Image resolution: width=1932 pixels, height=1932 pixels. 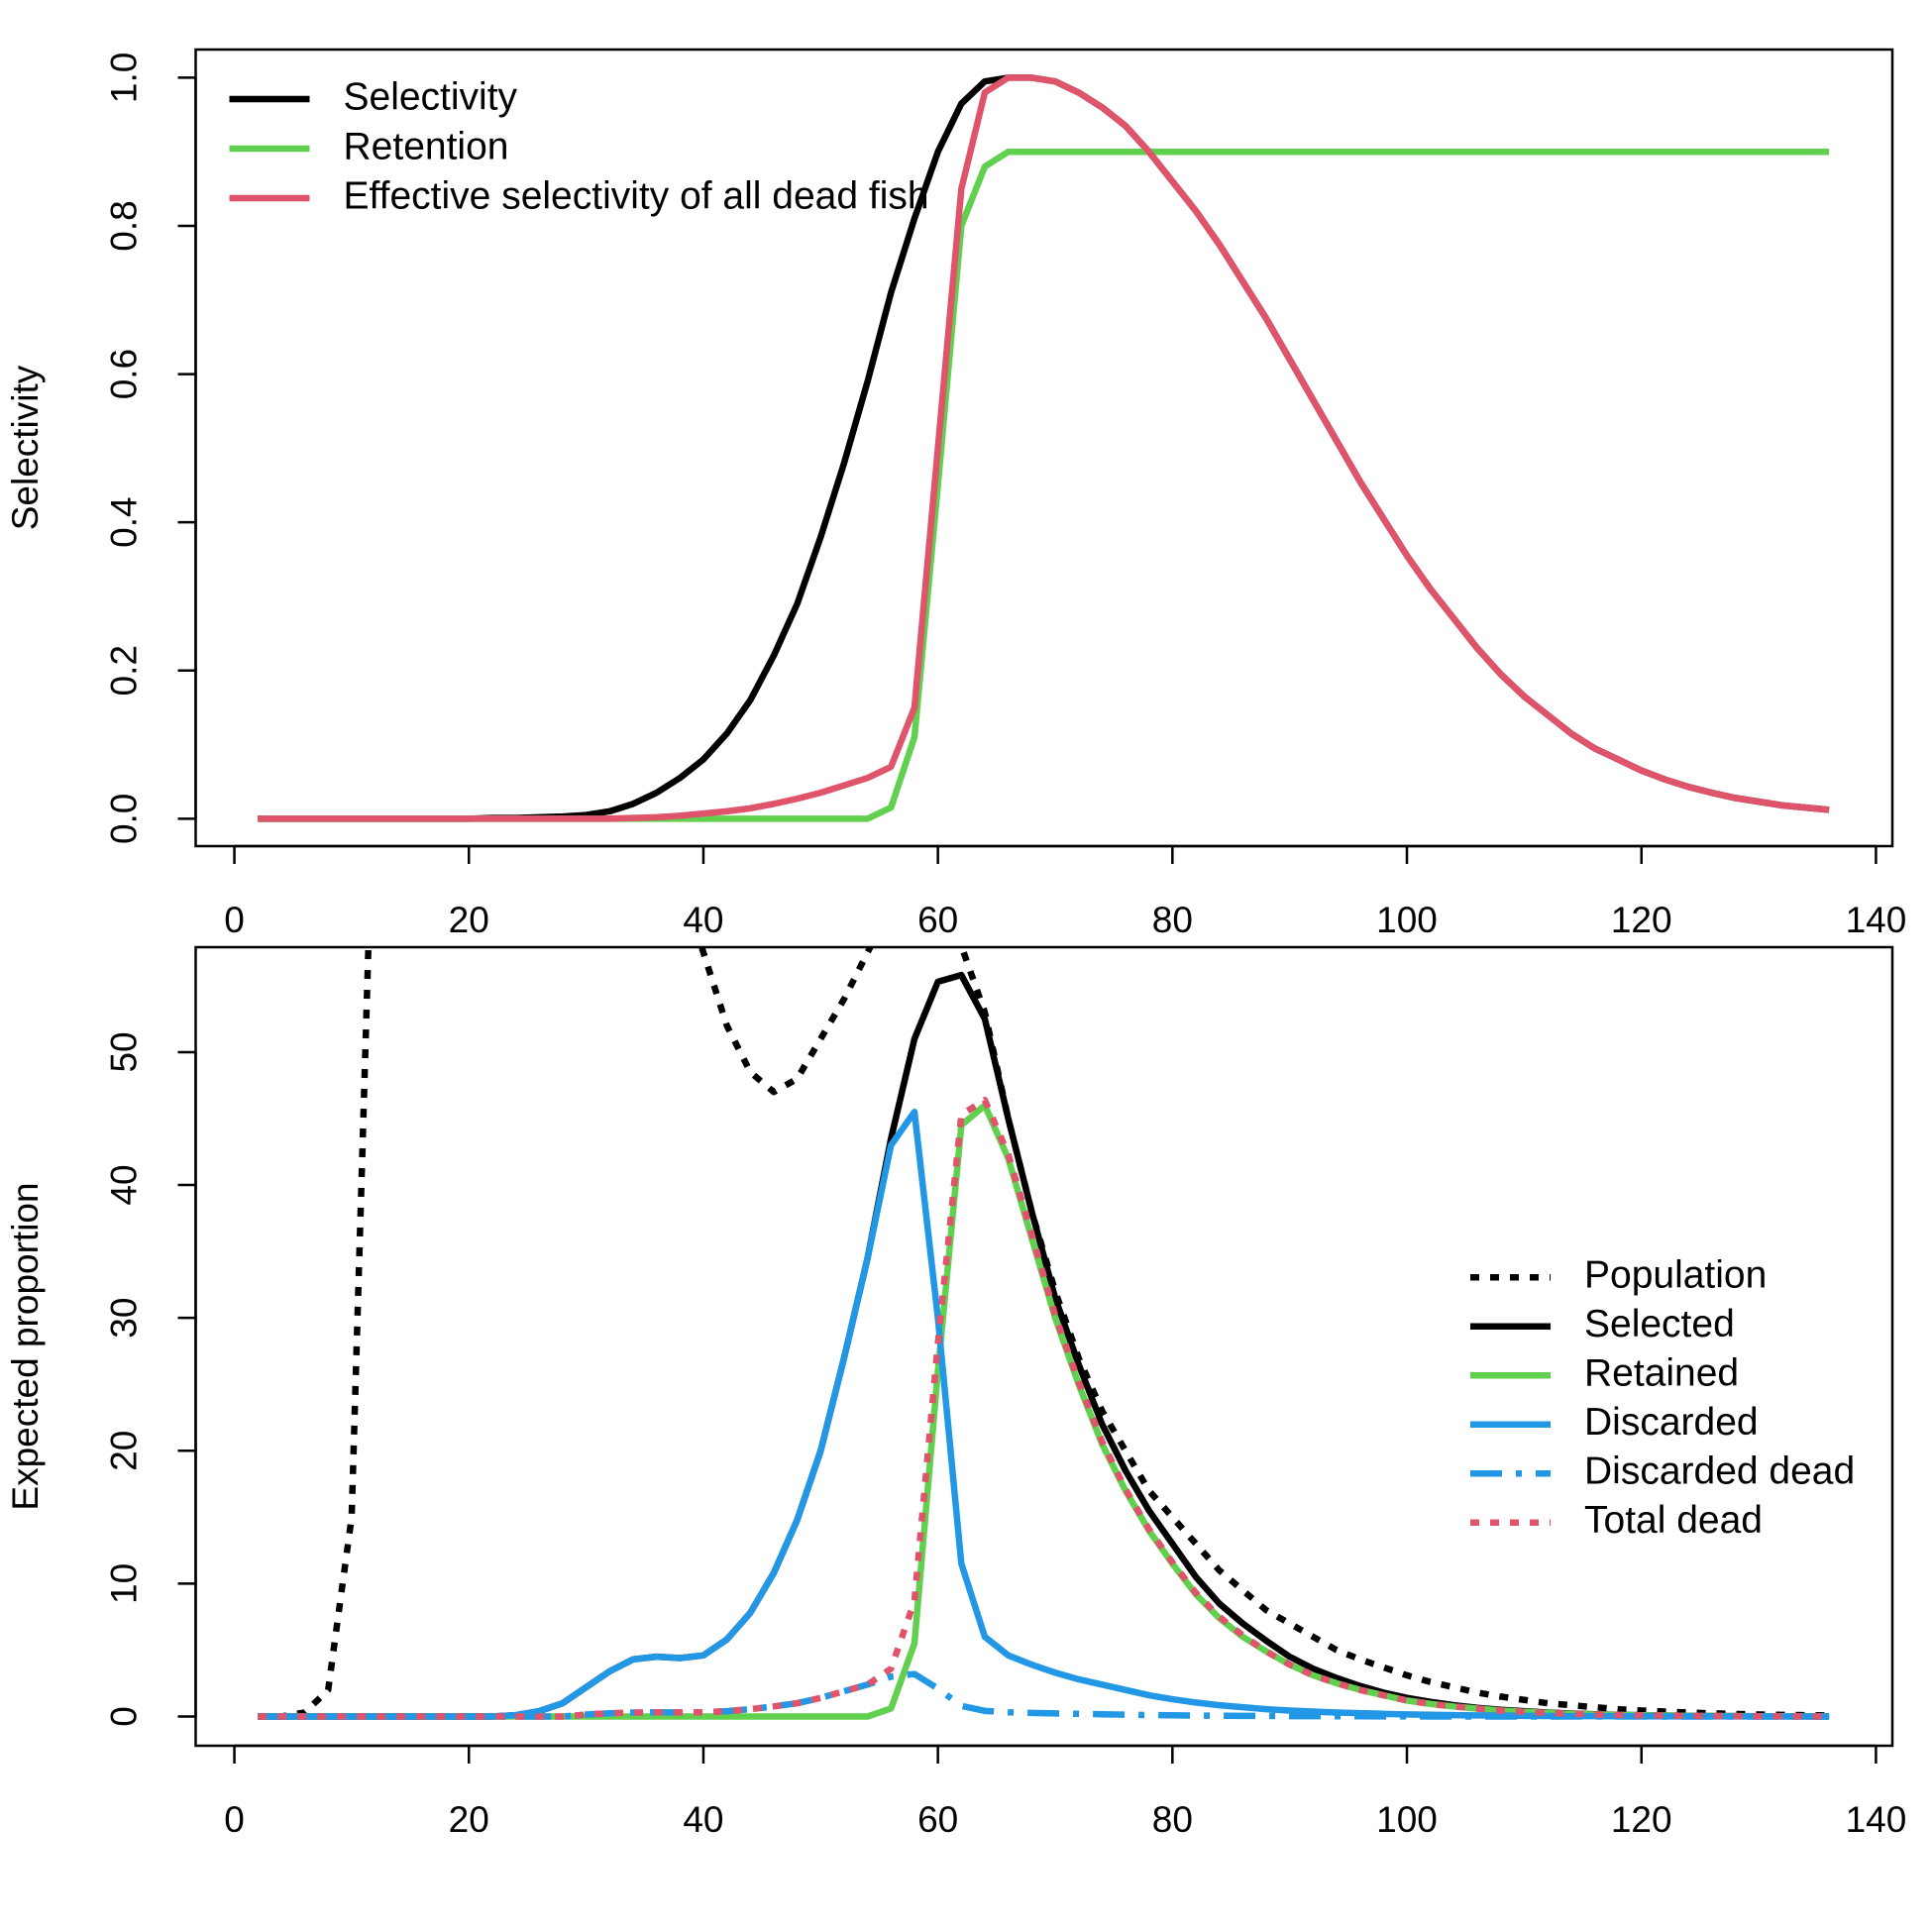 What do you see at coordinates (1675, 1275) in the screenshot?
I see `legend-label: Population` at bounding box center [1675, 1275].